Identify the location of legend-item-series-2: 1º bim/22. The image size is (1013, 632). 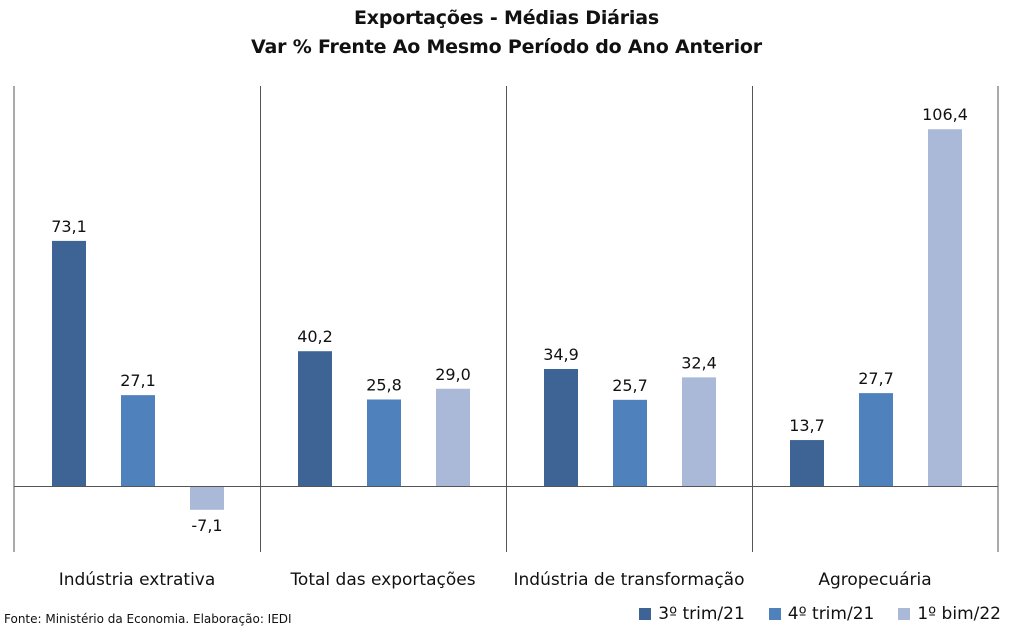
(949, 614).